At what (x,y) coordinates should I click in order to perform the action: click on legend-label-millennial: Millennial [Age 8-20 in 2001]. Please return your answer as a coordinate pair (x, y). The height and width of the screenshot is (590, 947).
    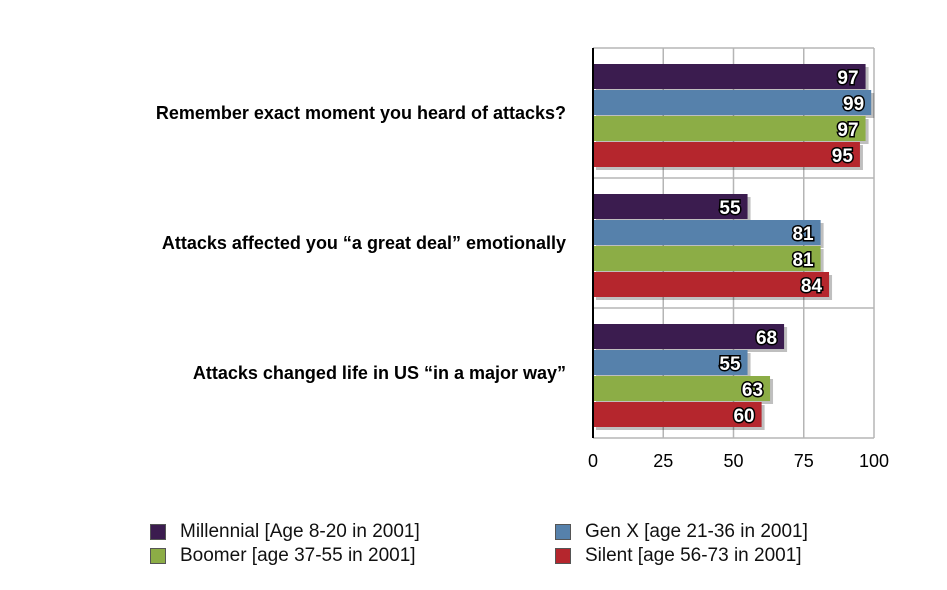
    Looking at the image, I should click on (300, 531).